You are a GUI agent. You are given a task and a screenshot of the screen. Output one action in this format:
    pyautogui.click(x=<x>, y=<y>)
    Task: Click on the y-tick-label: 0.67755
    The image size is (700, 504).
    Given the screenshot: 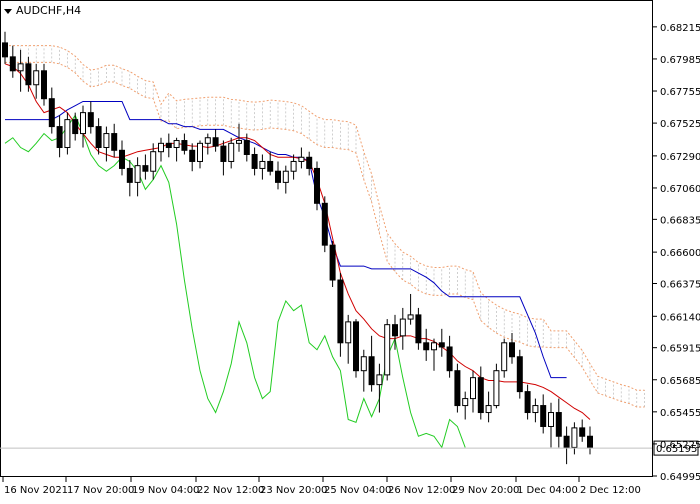 What is the action you would take?
    pyautogui.click(x=680, y=92)
    